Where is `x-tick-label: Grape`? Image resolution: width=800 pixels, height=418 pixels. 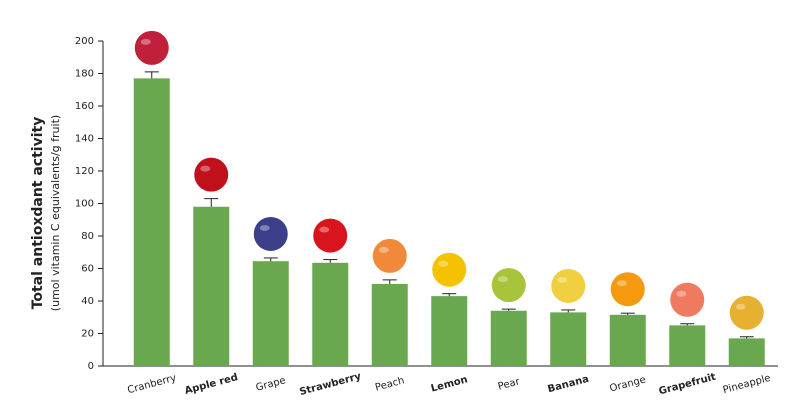
x-tick-label: Grape is located at coordinates (271, 384).